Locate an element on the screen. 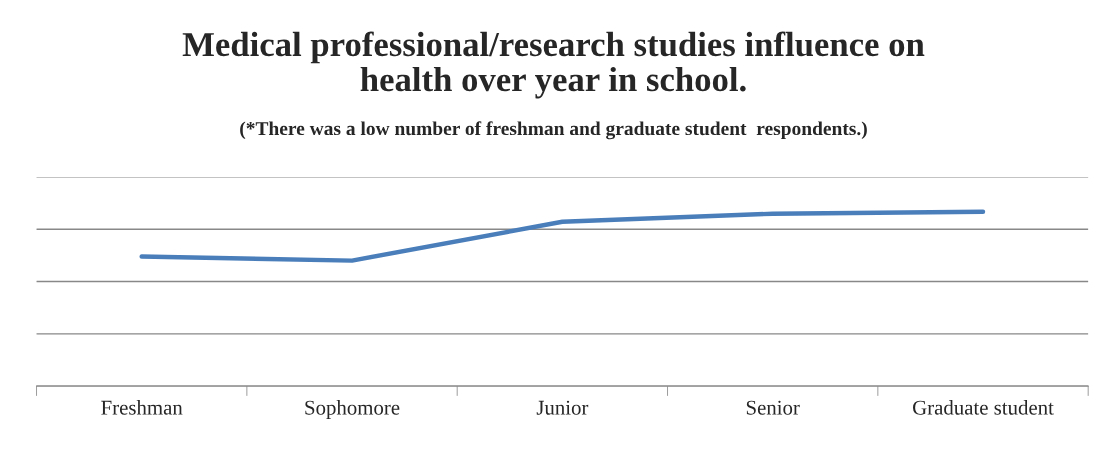 The height and width of the screenshot is (449, 1107). x-tick-label: Senior is located at coordinates (773, 407).